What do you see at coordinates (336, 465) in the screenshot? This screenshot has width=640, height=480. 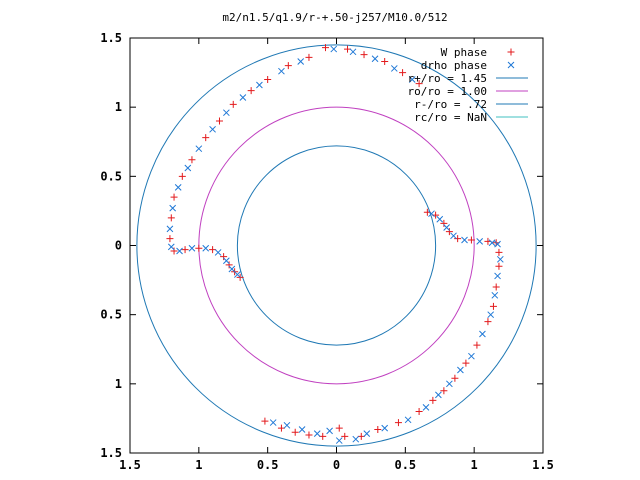 I see `x-tick-label: 0` at bounding box center [336, 465].